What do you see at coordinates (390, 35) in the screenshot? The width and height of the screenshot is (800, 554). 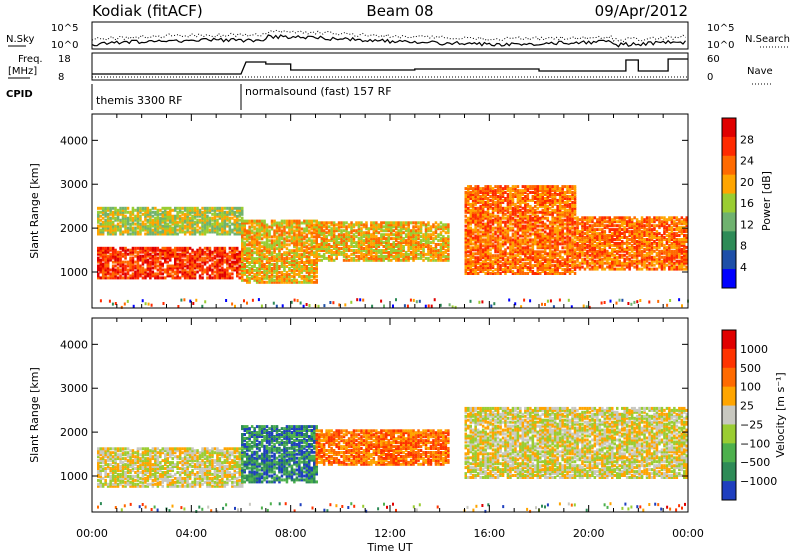 I see `noise-panel-frame` at bounding box center [390, 35].